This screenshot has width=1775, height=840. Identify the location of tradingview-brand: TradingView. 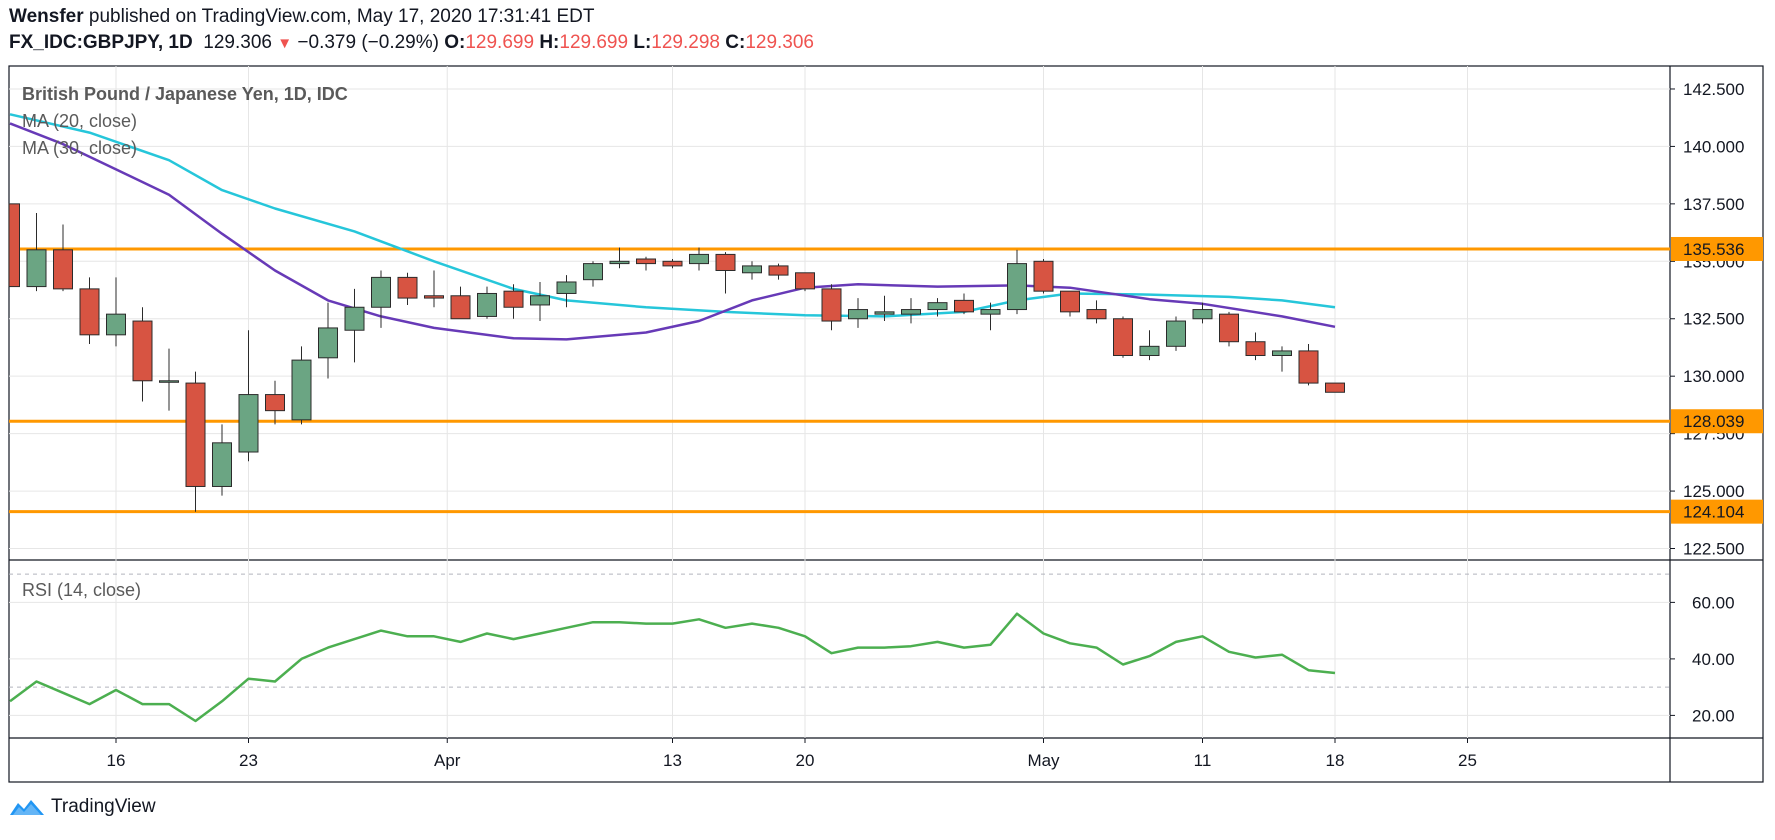
(82, 807).